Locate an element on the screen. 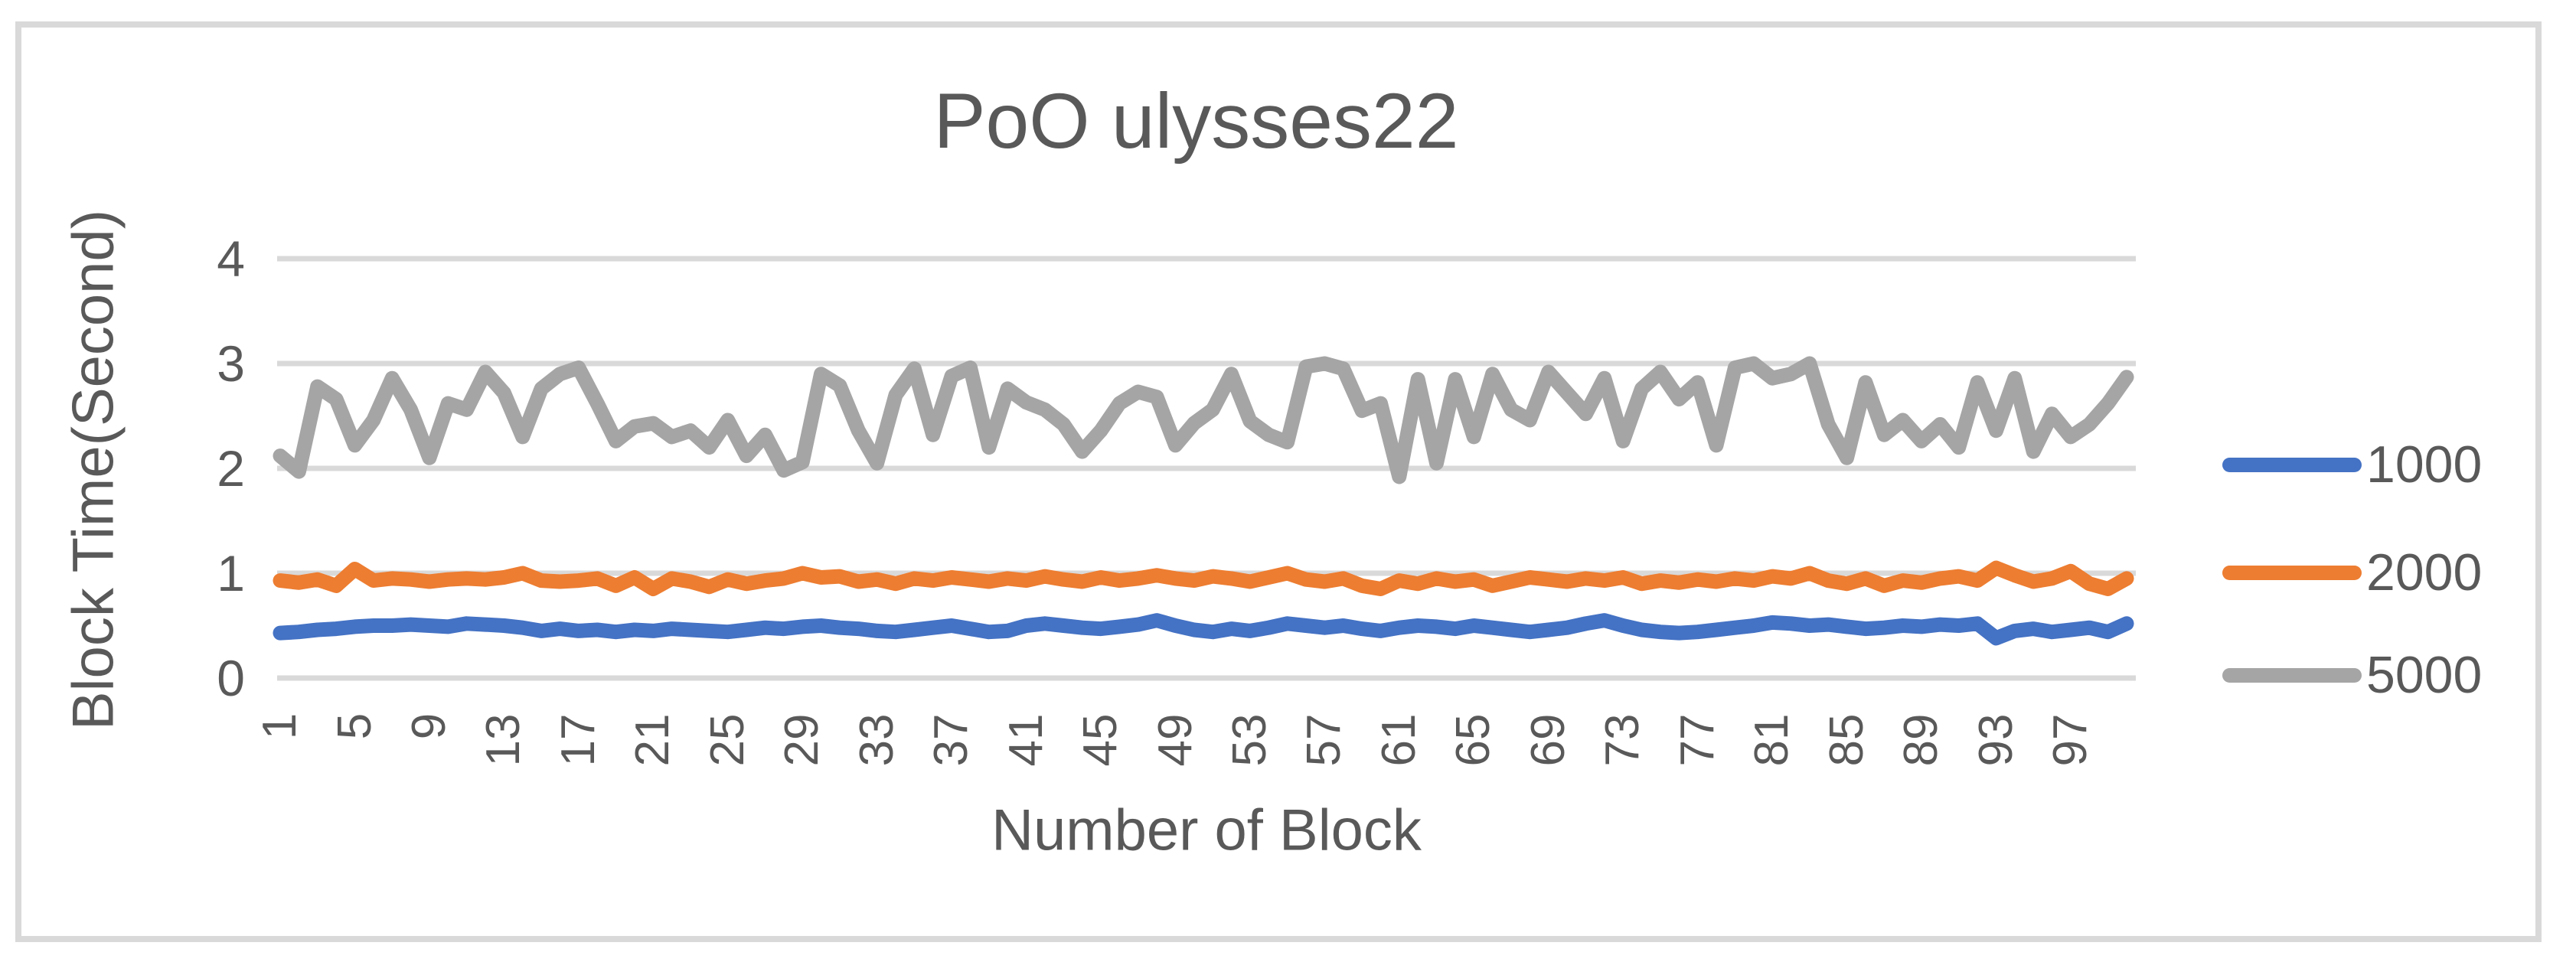 The height and width of the screenshot is (975, 2576). x-tick-label-33: 33 is located at coordinates (876, 739).